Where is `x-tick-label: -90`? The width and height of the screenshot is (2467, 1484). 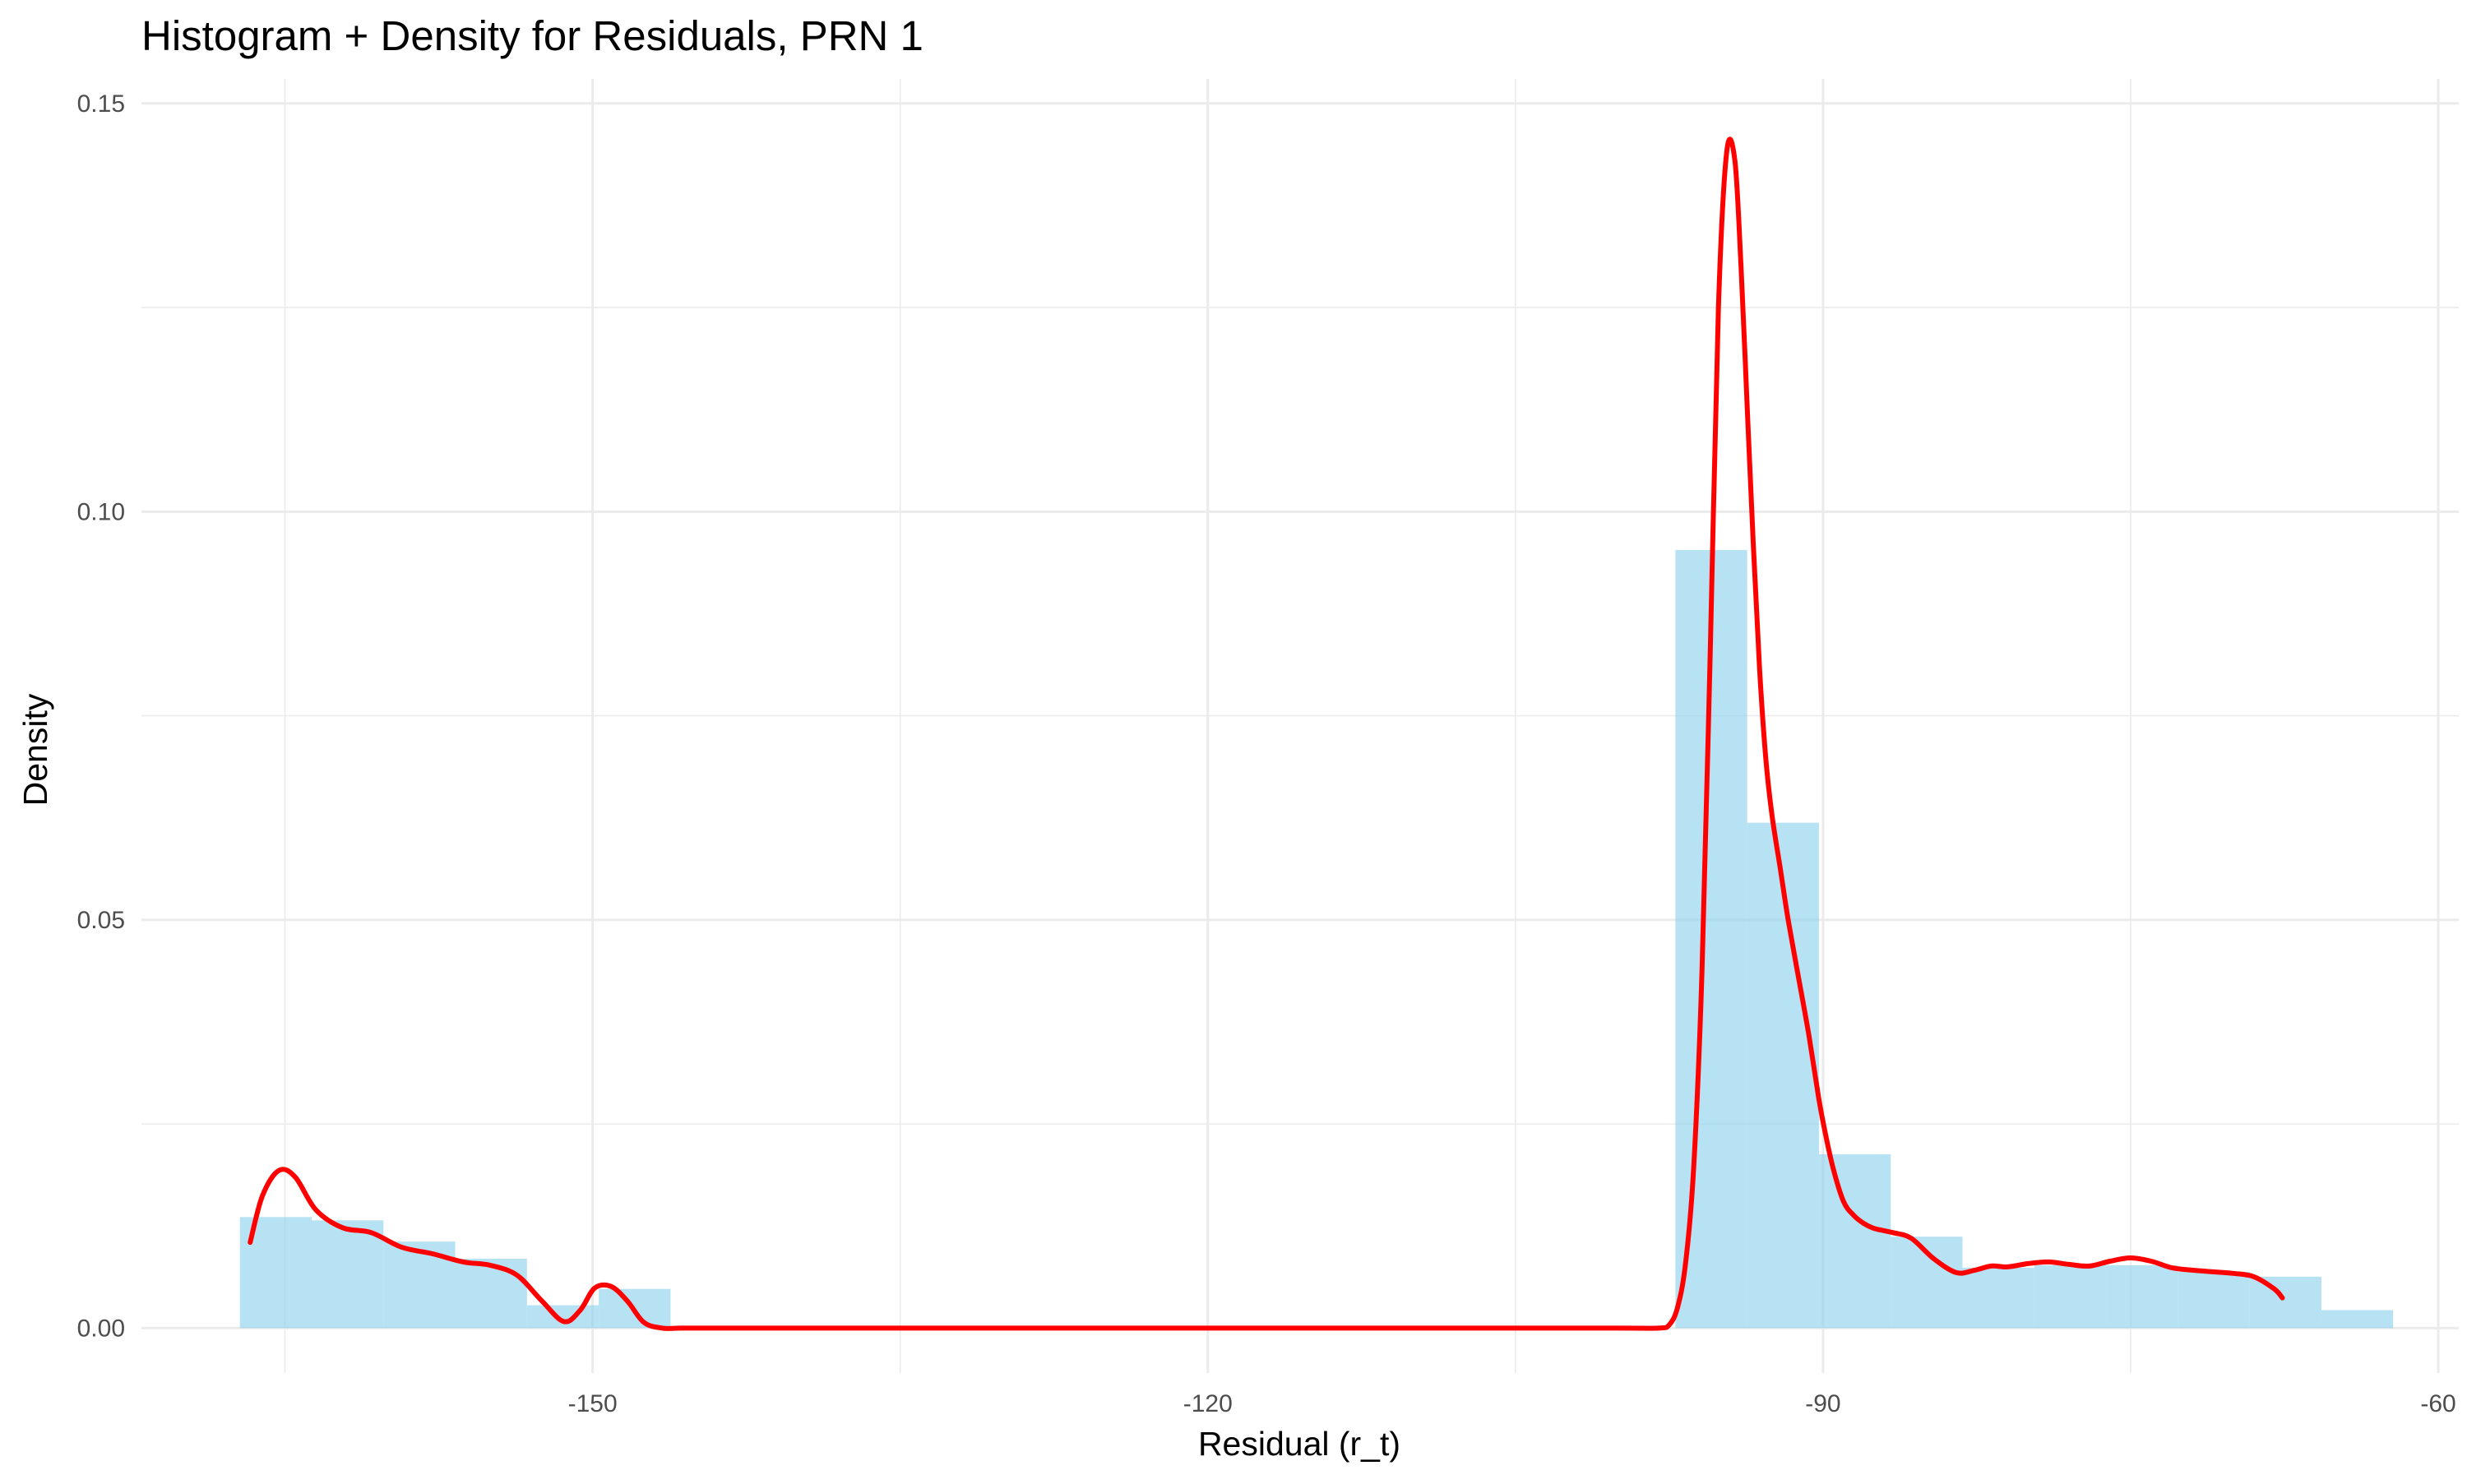 x-tick-label: -90 is located at coordinates (1823, 1403).